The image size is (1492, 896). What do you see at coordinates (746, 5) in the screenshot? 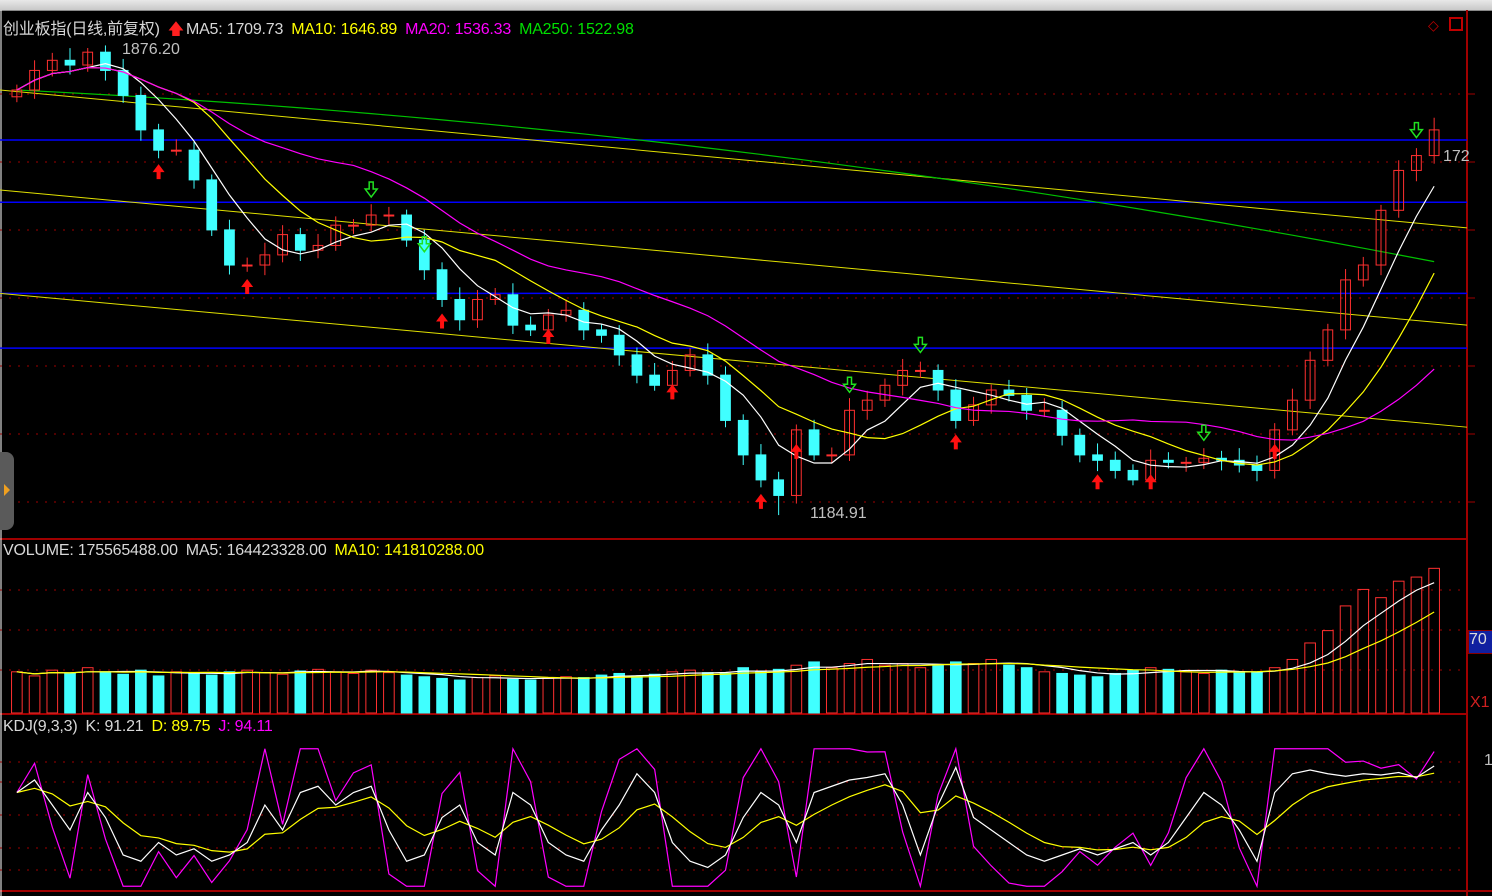
I see `toolbar` at bounding box center [746, 5].